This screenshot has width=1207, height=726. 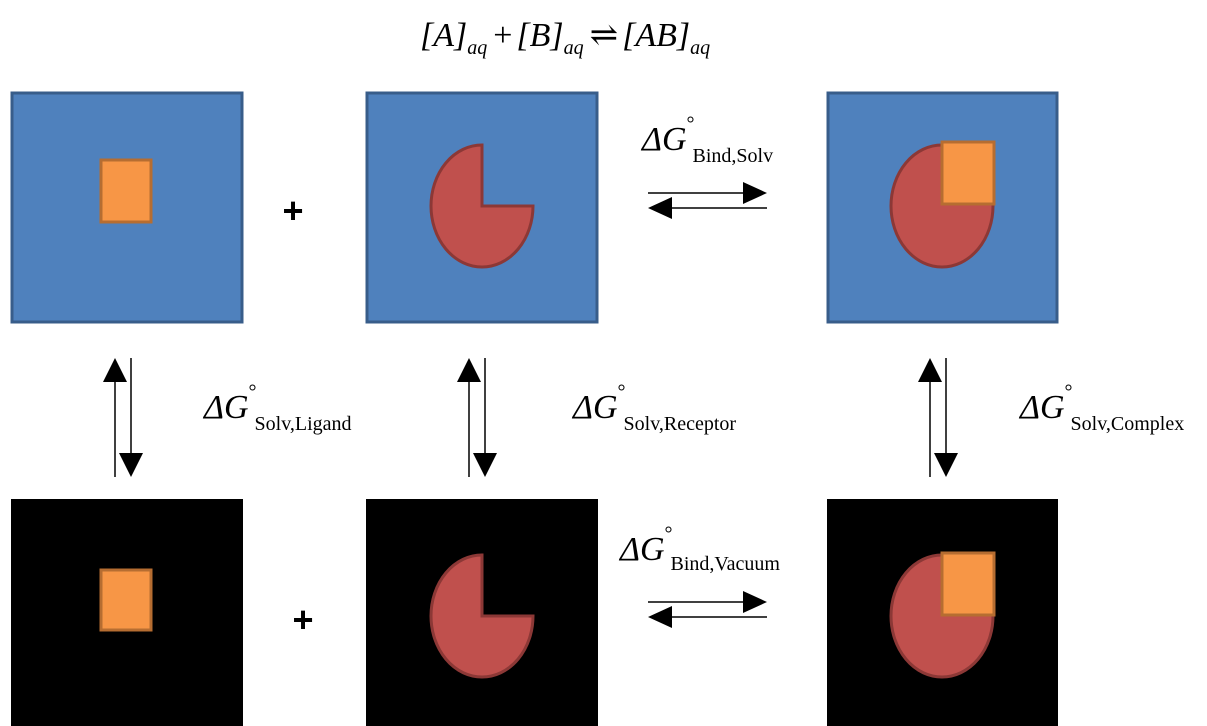 I want to click on equation: [A]aq + [B]aq ⇌ [AB]aq, so click(x=565, y=38).